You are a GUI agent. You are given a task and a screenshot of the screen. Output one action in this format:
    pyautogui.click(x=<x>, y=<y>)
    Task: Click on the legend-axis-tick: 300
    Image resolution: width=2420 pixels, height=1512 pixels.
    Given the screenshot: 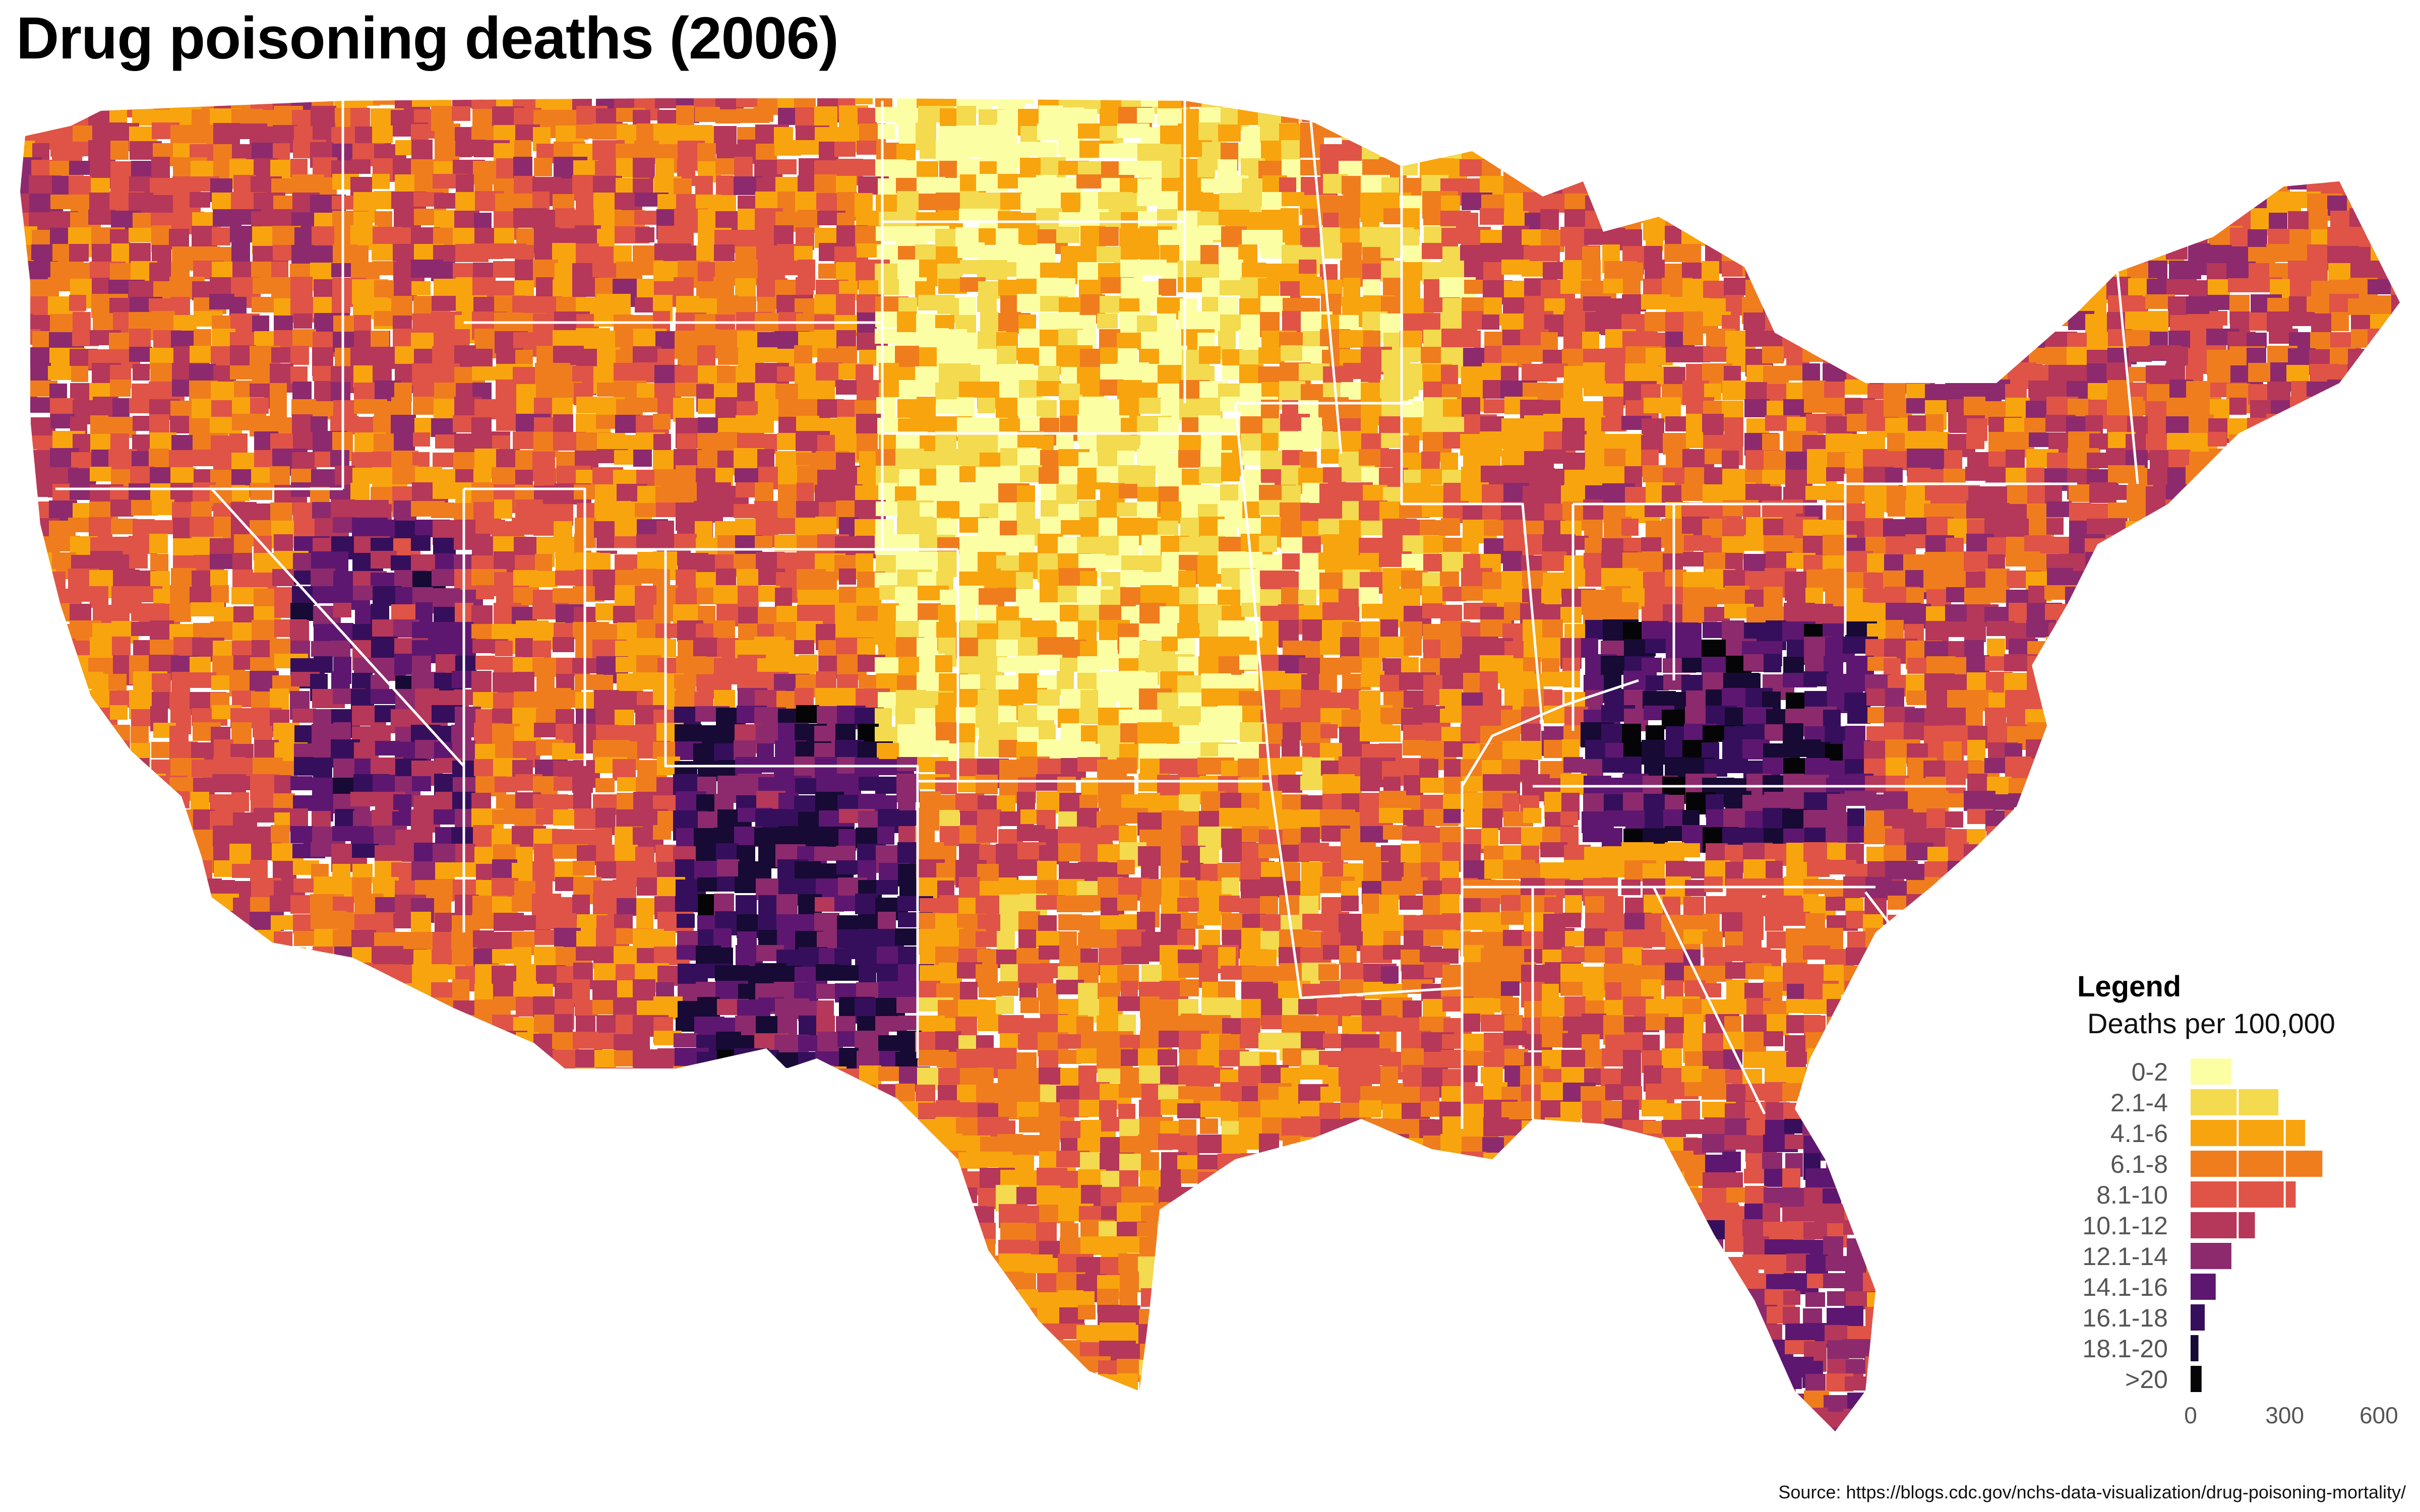 What is the action you would take?
    pyautogui.click(x=2285, y=1415)
    